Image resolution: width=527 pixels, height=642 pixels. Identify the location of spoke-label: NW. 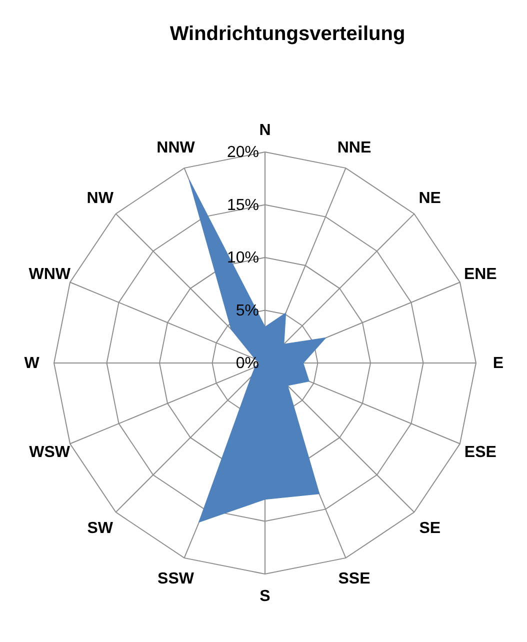
(100, 199).